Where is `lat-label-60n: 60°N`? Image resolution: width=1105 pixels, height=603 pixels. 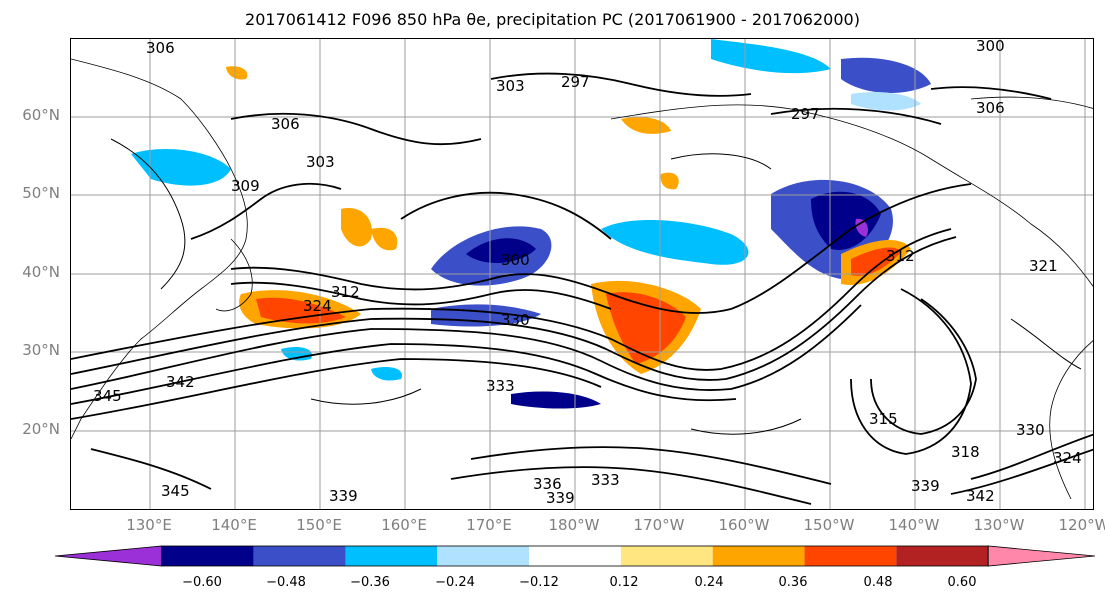 lat-label-60n: 60°N is located at coordinates (41, 115).